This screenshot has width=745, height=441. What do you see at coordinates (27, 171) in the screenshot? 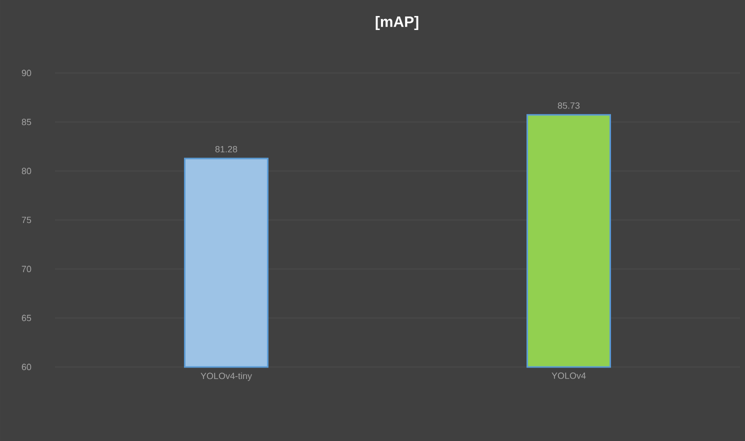
I see `y-tick-label: 80` at bounding box center [27, 171].